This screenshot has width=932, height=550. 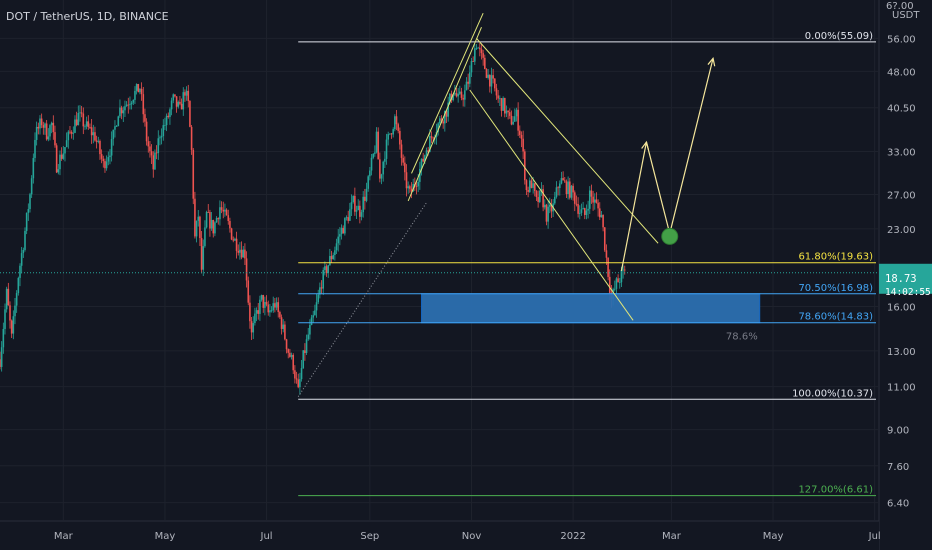 I want to click on time-tick: Mar, so click(x=672, y=536).